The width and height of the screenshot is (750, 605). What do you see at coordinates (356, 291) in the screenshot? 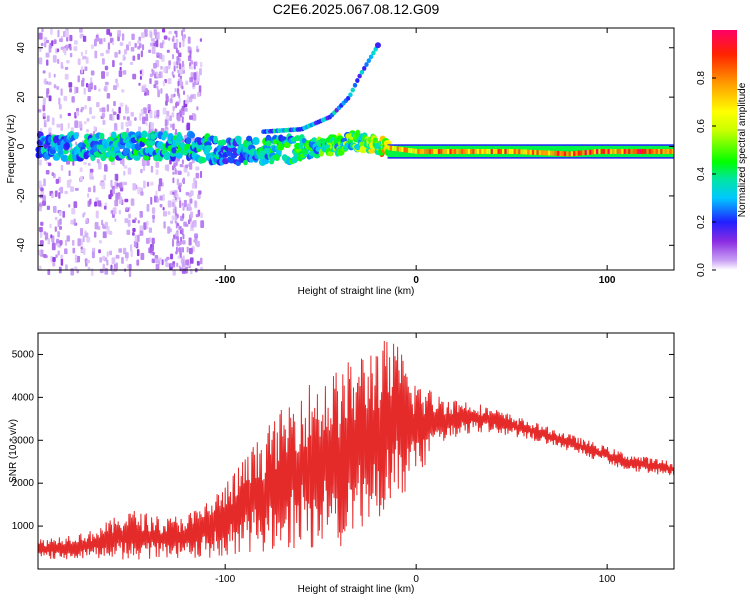
I see `spectrogram-xlabel: Height of straight line (km)` at bounding box center [356, 291].